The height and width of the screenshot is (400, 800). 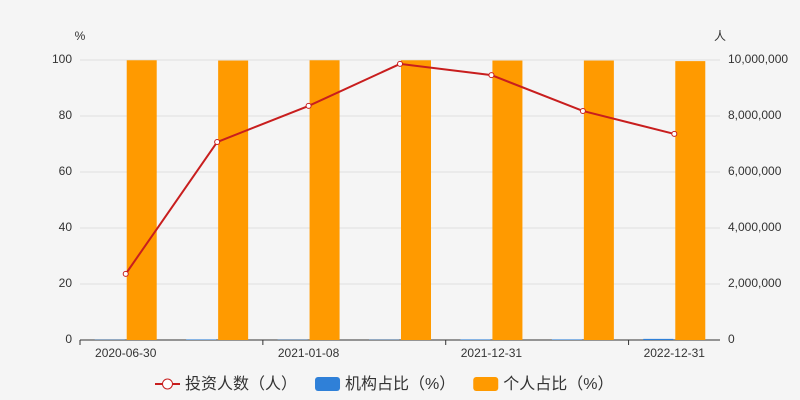 What do you see at coordinates (558, 384) in the screenshot?
I see `legend-label: 个人占比（%）` at bounding box center [558, 384].